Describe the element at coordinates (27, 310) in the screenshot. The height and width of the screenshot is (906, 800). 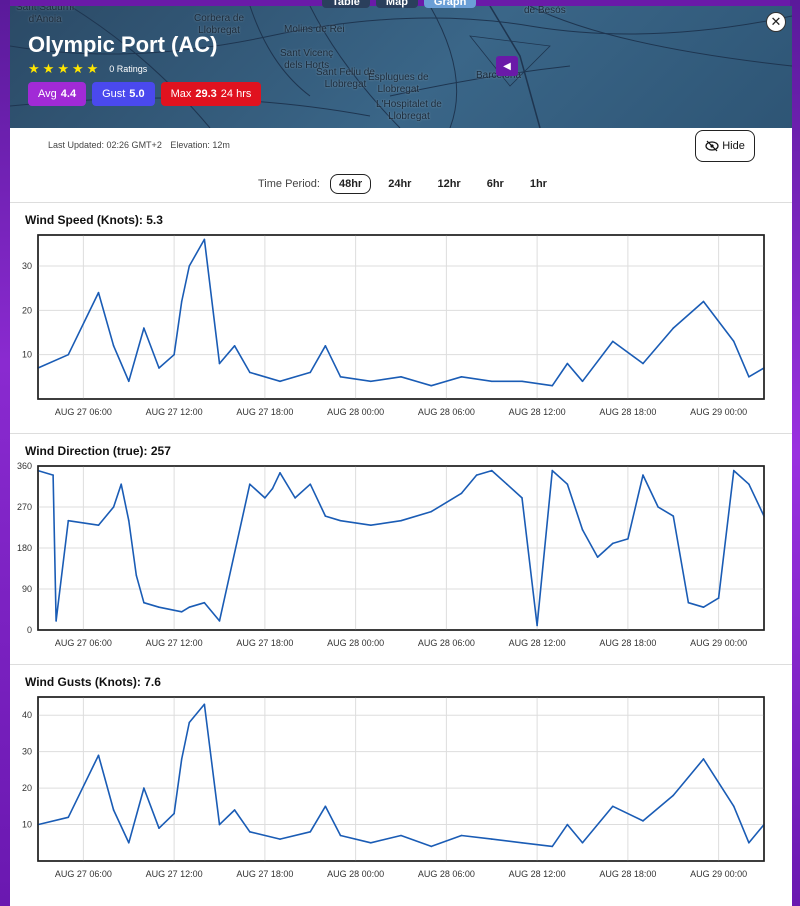
I see `y-tick-label: 20` at that location.